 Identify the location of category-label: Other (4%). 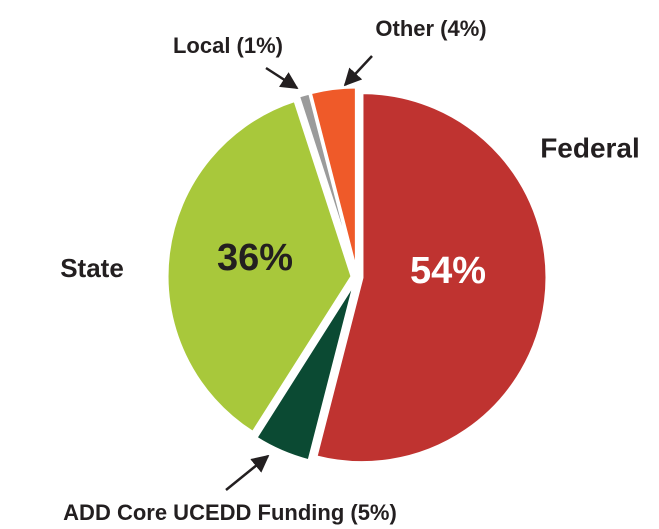
(430, 28).